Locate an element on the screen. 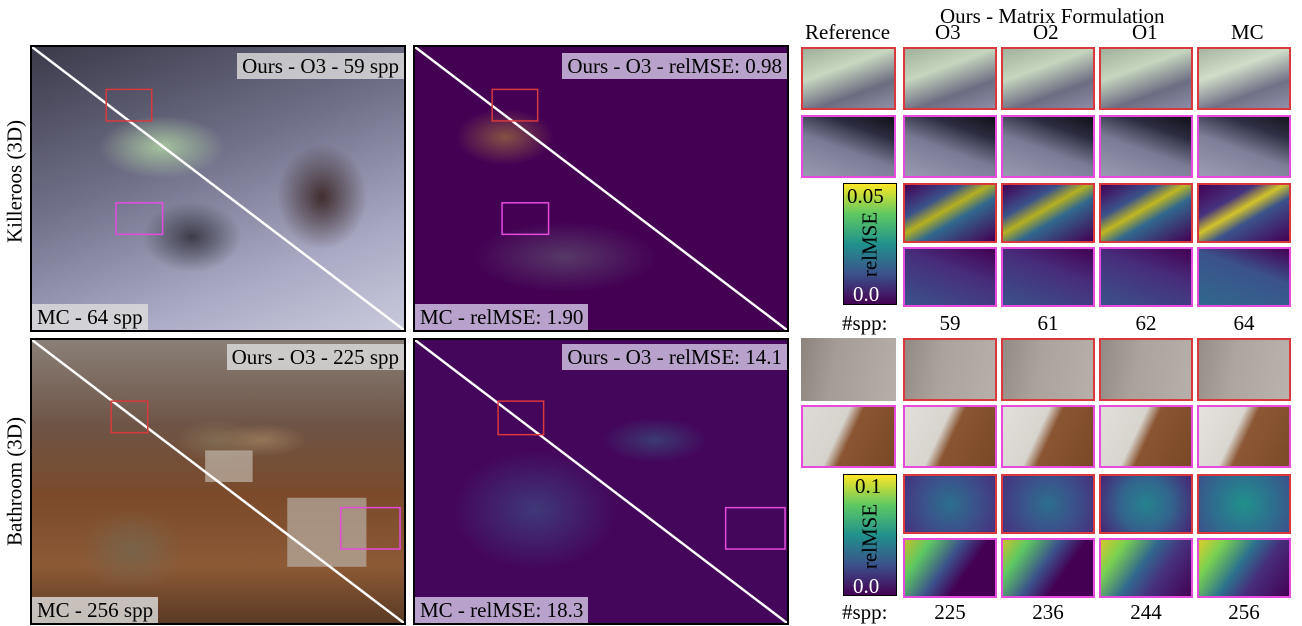 The width and height of the screenshot is (1302, 626). render-top-label: Ours - O3 - 225 spp is located at coordinates (315, 357).